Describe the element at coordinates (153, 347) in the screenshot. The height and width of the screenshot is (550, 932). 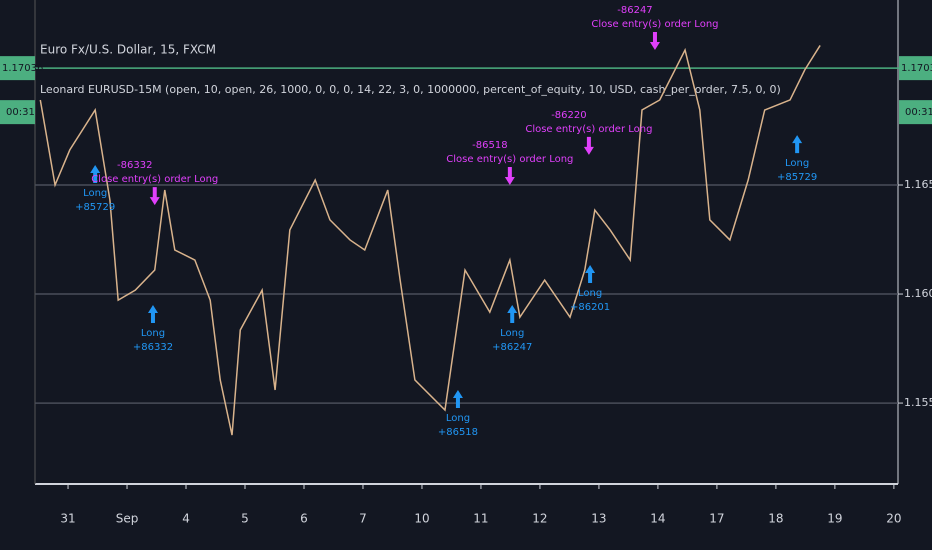
I see `entry-amount: +86332` at that location.